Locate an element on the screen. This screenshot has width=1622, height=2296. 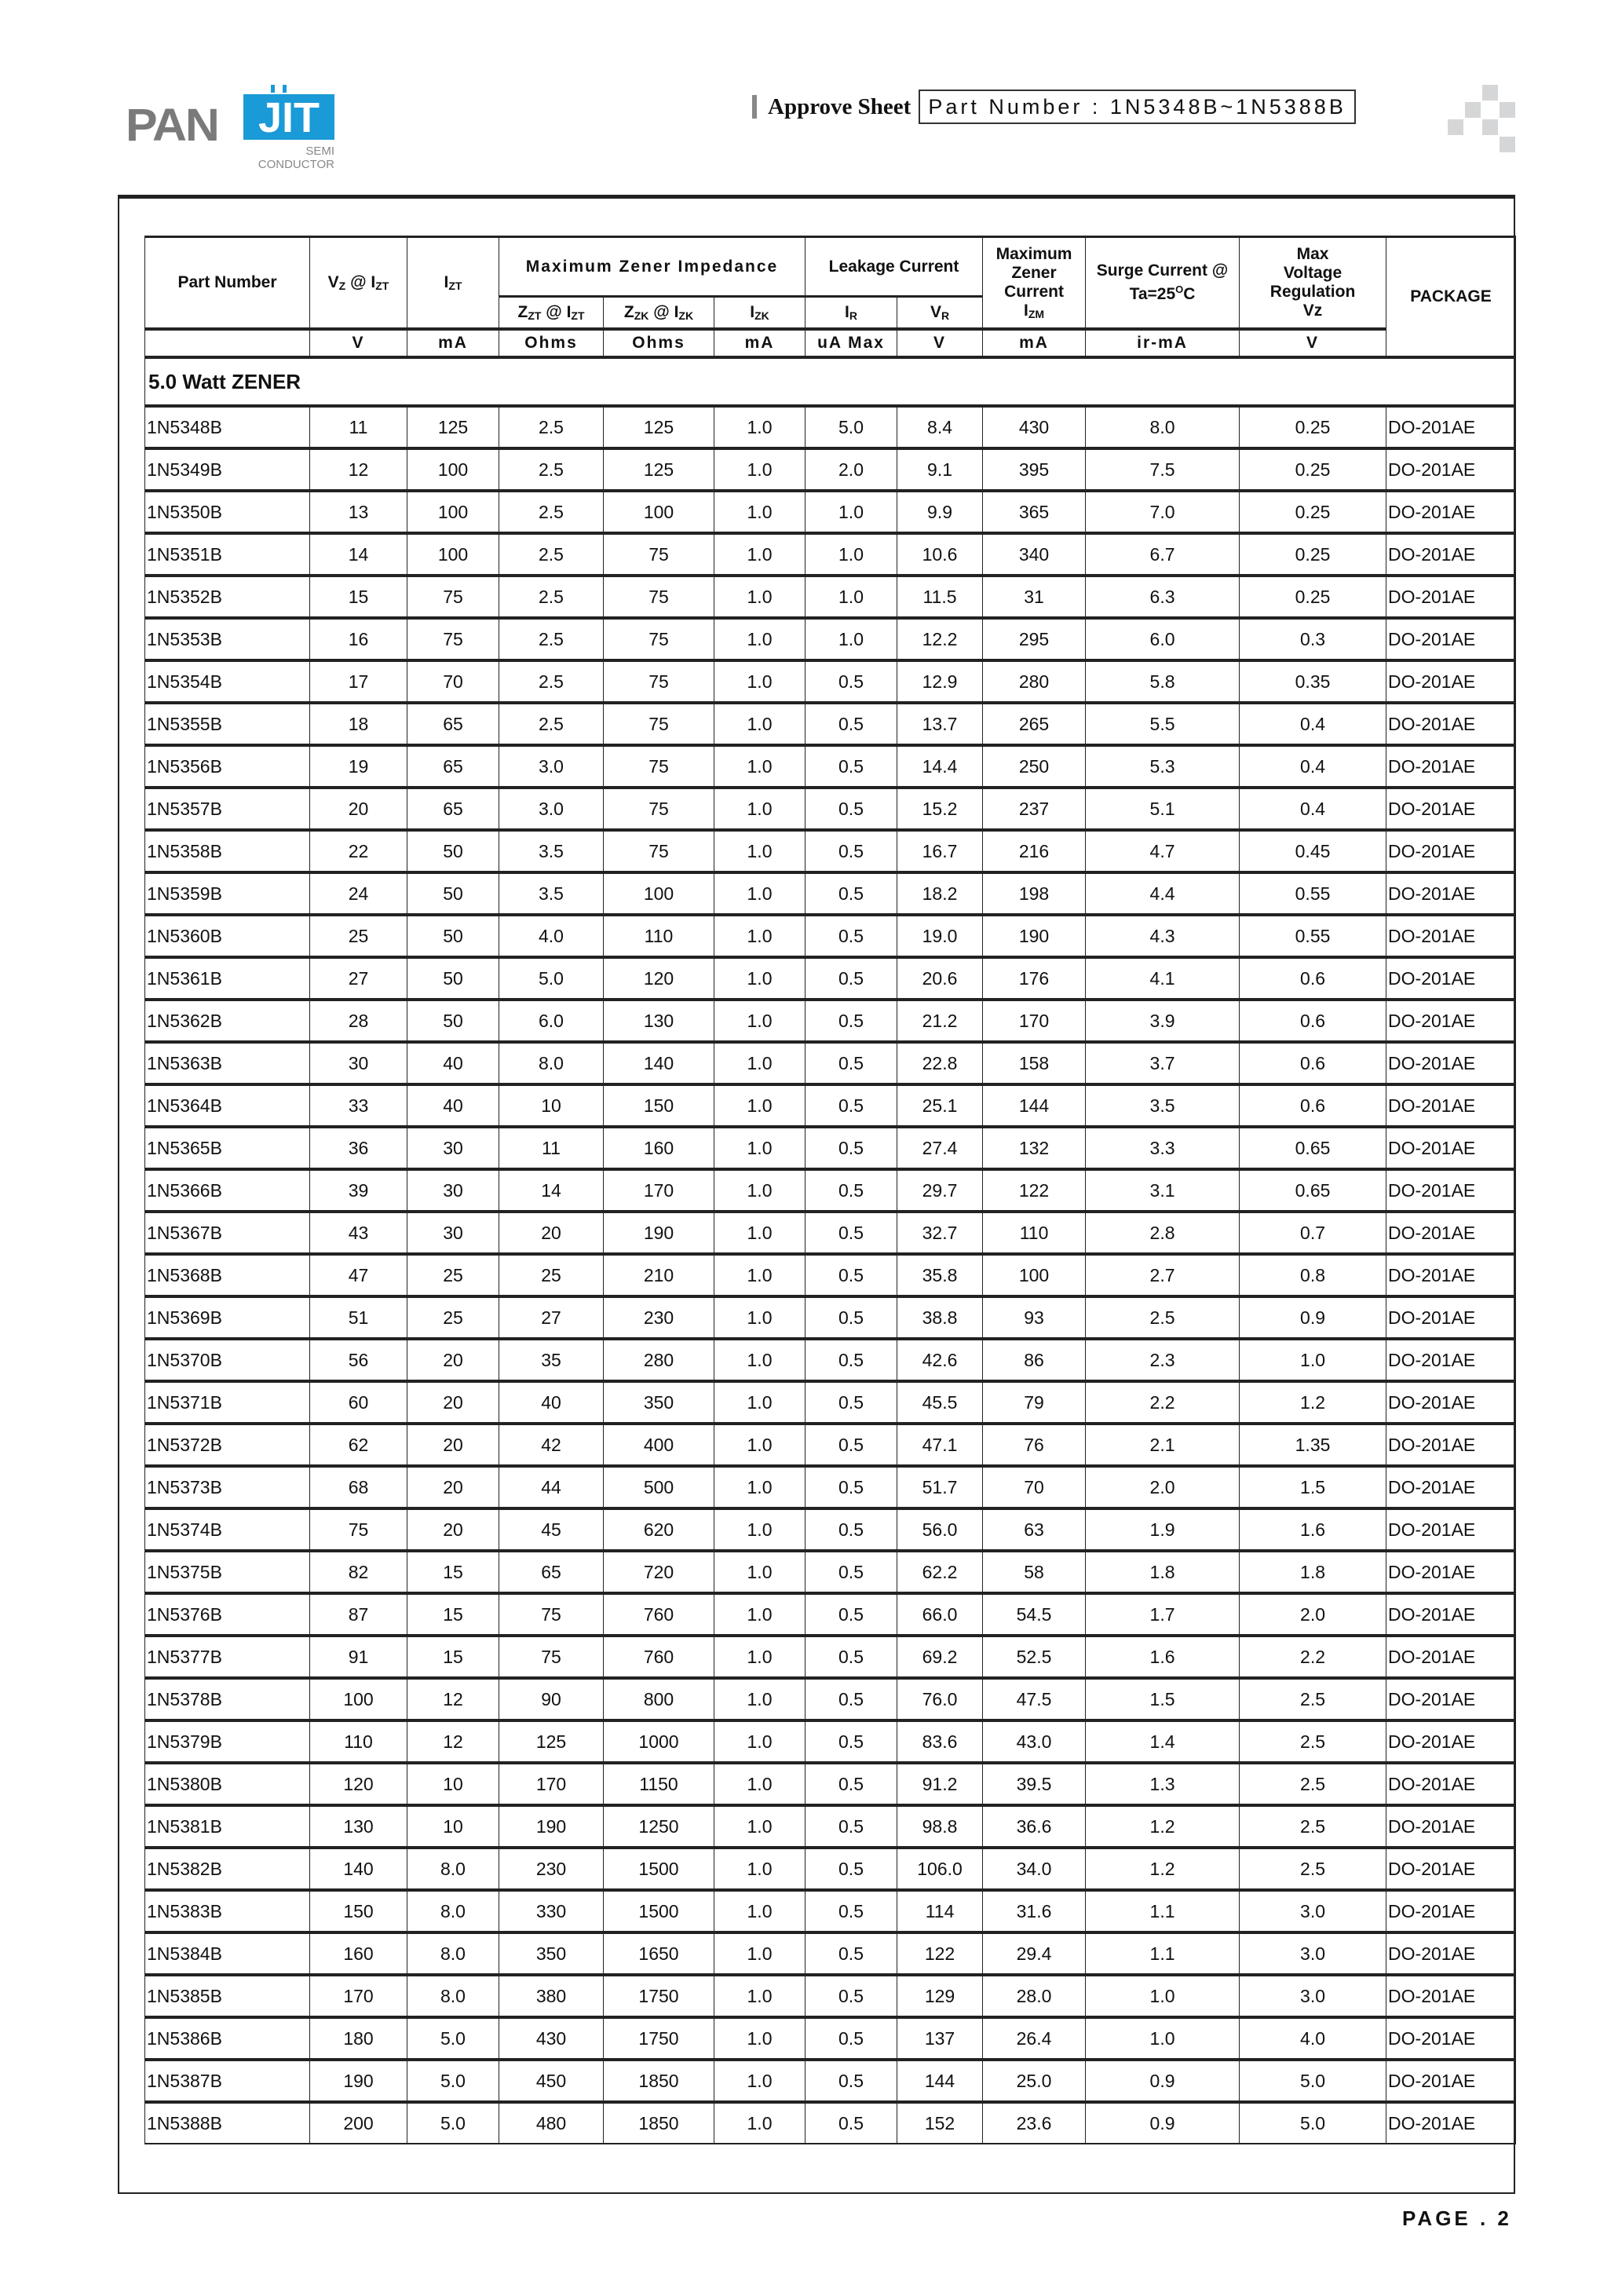
value-cell: 200 is located at coordinates (358, 2122).